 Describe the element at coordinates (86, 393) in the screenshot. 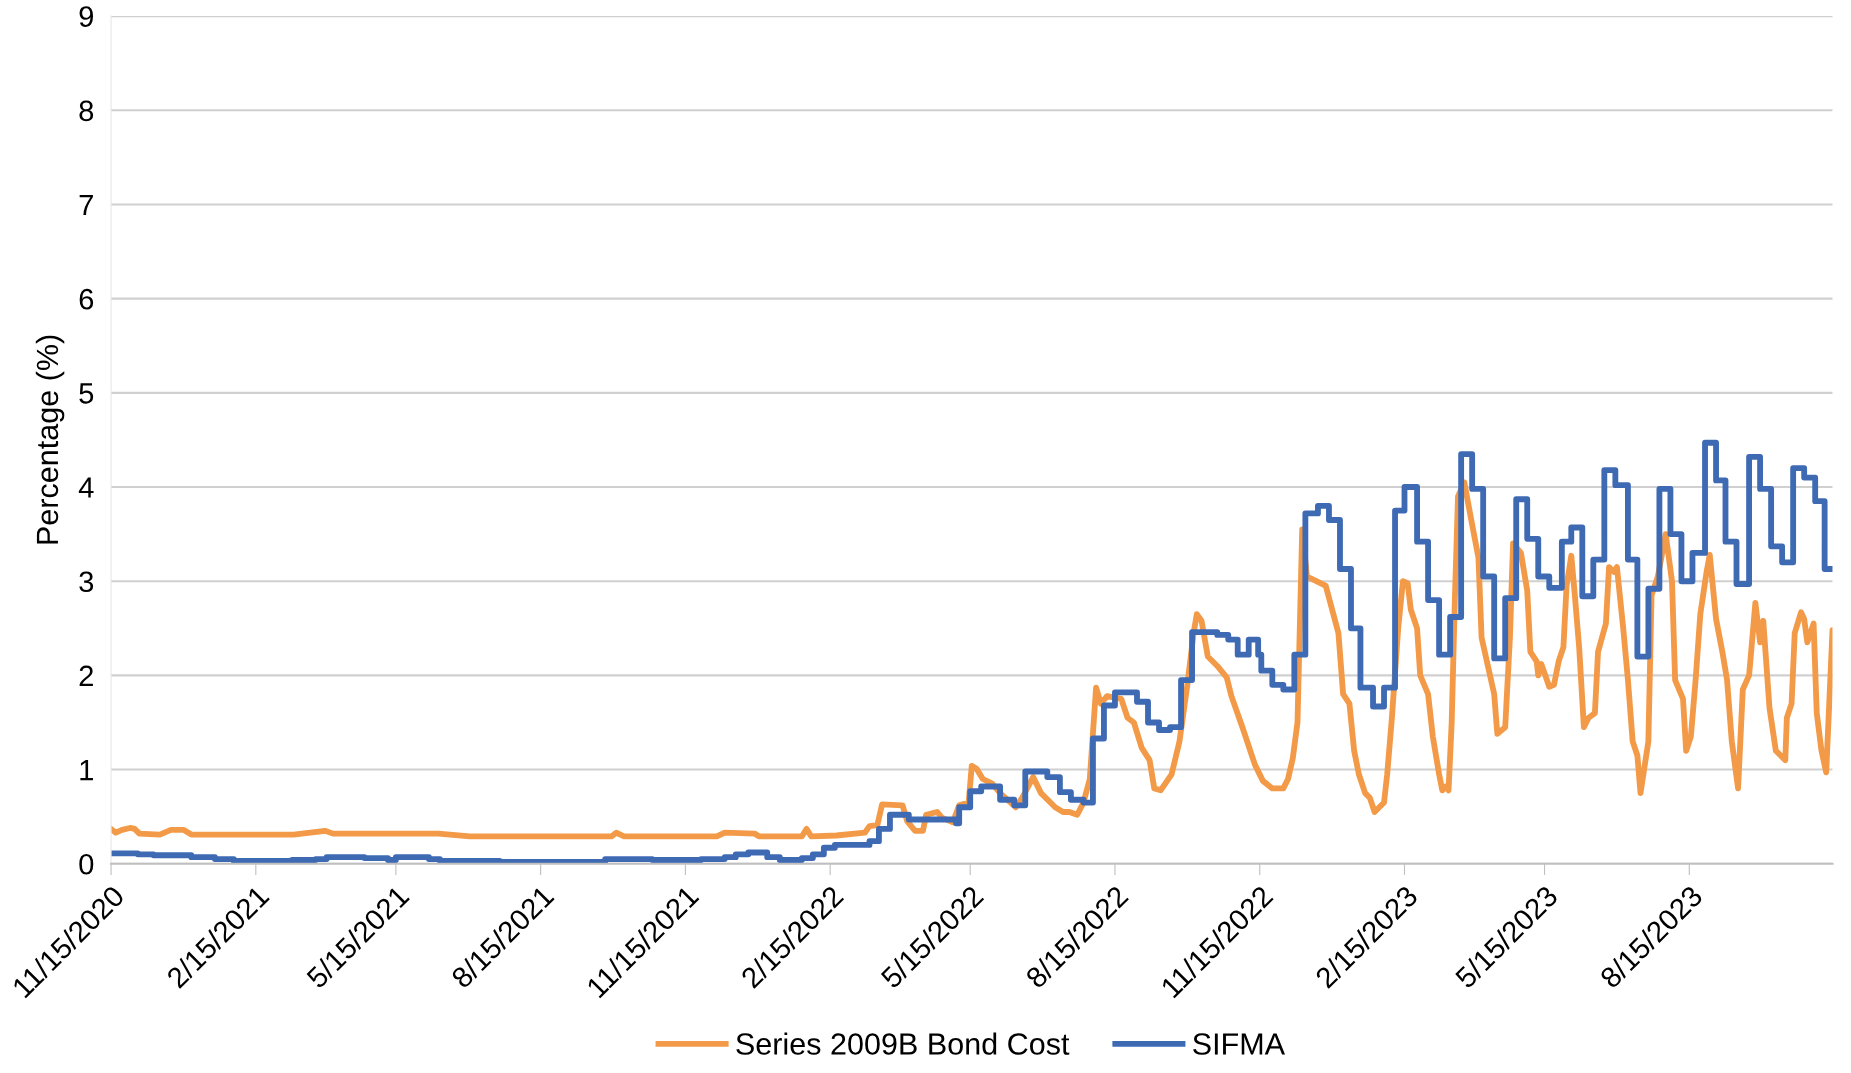

I see `y-tick-label: 5` at that location.